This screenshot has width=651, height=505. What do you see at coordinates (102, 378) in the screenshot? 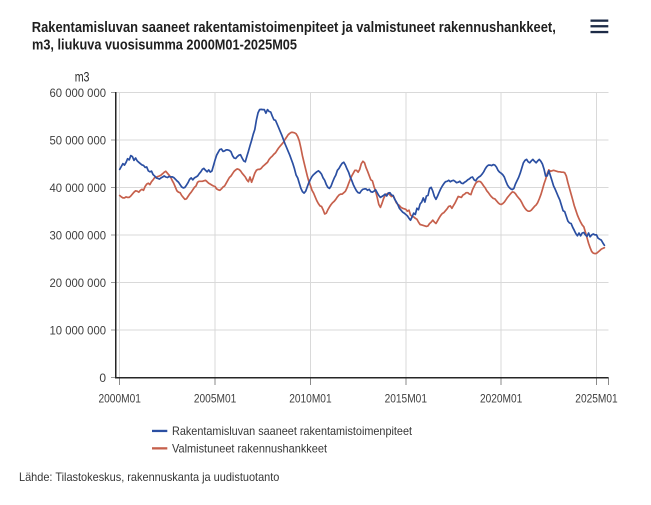
I see `svg-text: 0` at bounding box center [102, 378].